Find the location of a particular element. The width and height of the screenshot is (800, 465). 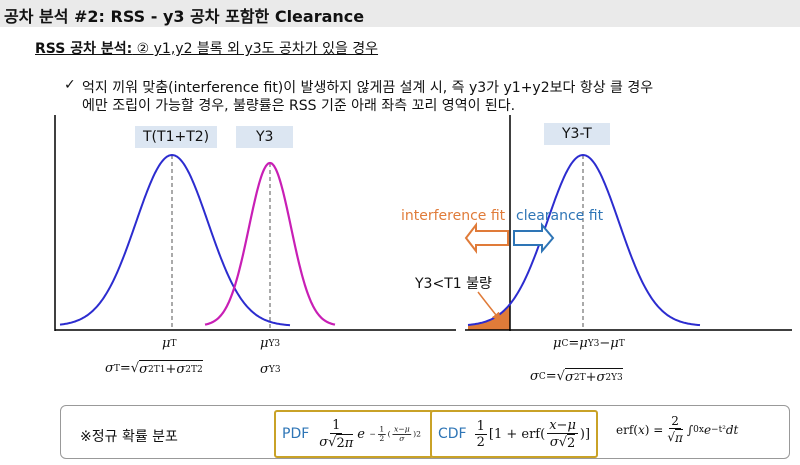

formula: σ T = √ σ 2 T1 + σ 2 T2 is located at coordinates (154, 368).